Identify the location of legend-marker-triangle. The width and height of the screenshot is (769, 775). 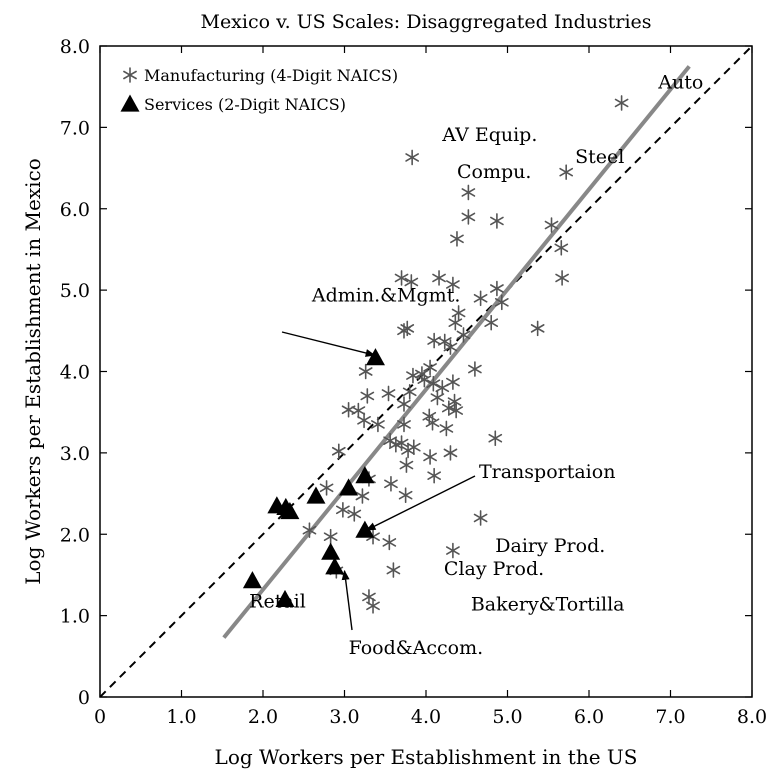
(130, 103).